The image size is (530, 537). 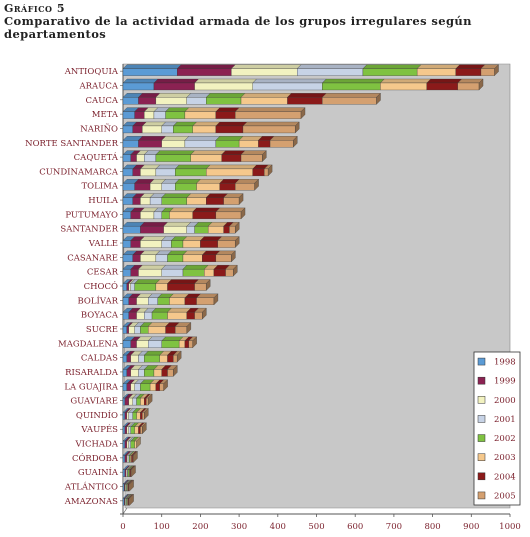 I want to click on category-label: CASANARE, so click(x=92, y=258).